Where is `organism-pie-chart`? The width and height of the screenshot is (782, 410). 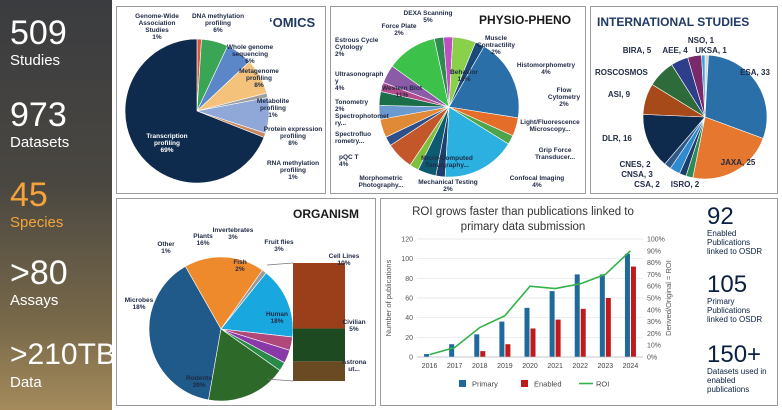
organism-pie-chart is located at coordinates (246, 329).